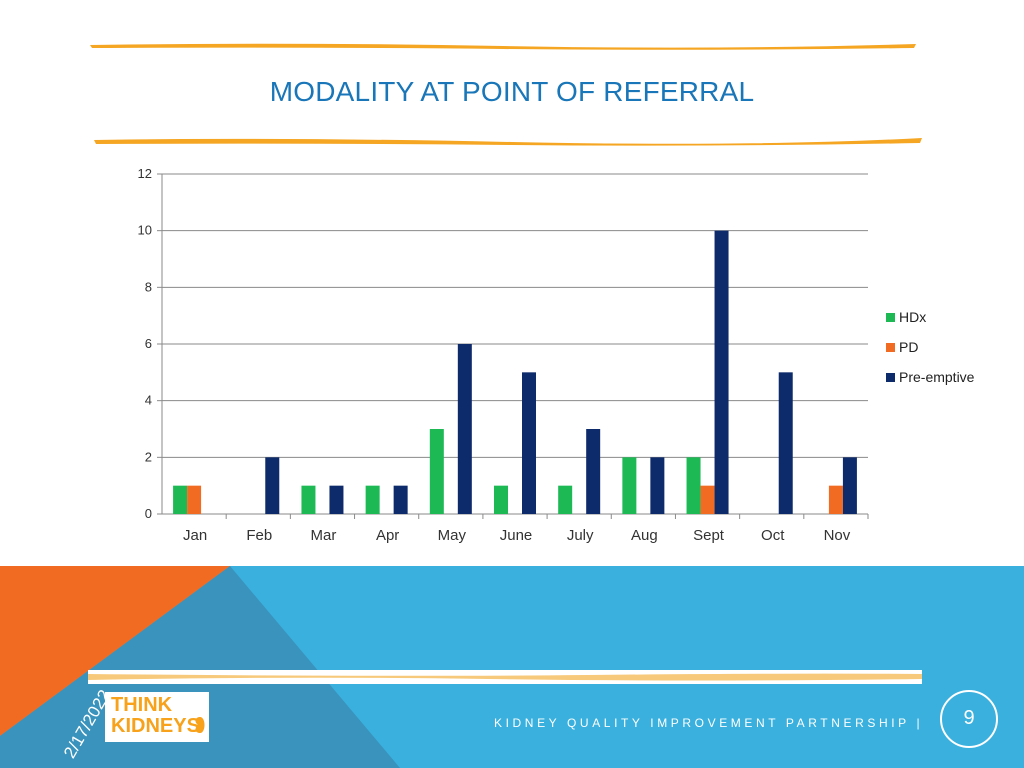 This screenshot has width=1024, height=768. What do you see at coordinates (709, 535) in the screenshot?
I see `x-tick-label: Sept` at bounding box center [709, 535].